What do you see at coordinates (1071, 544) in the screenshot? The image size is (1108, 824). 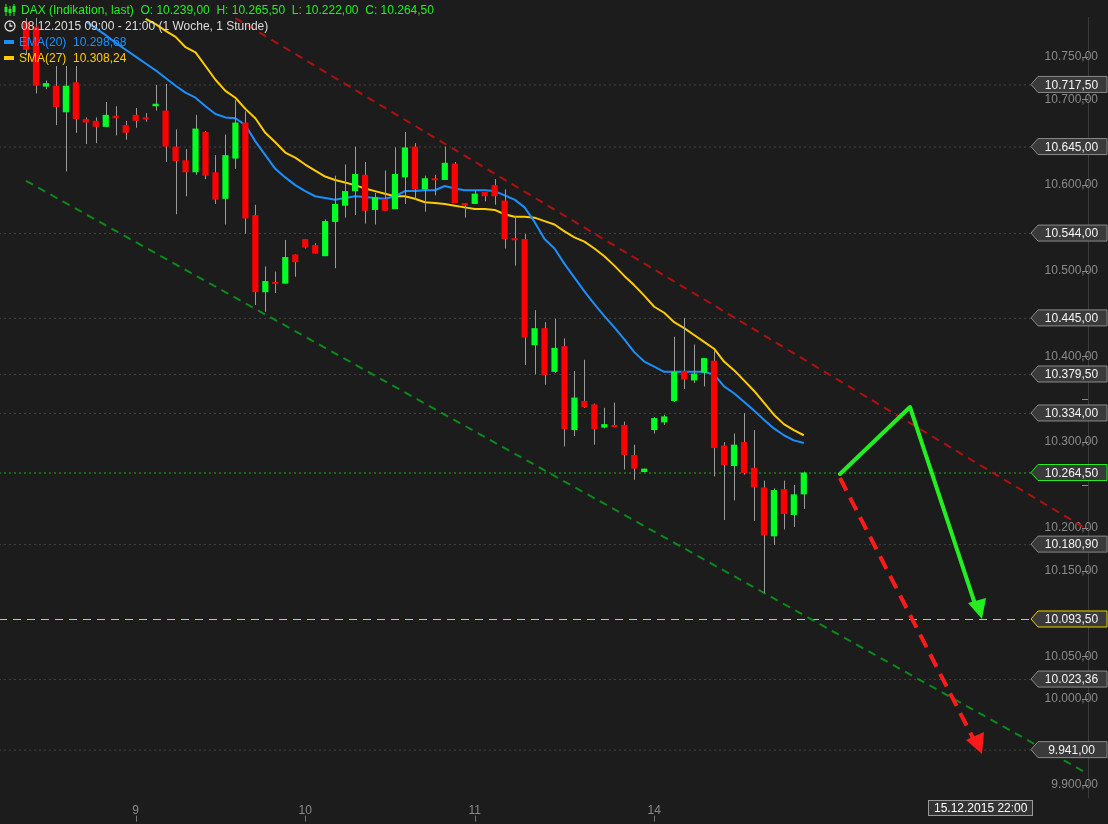 I see `ref-line-label: 10.180,90` at bounding box center [1071, 544].